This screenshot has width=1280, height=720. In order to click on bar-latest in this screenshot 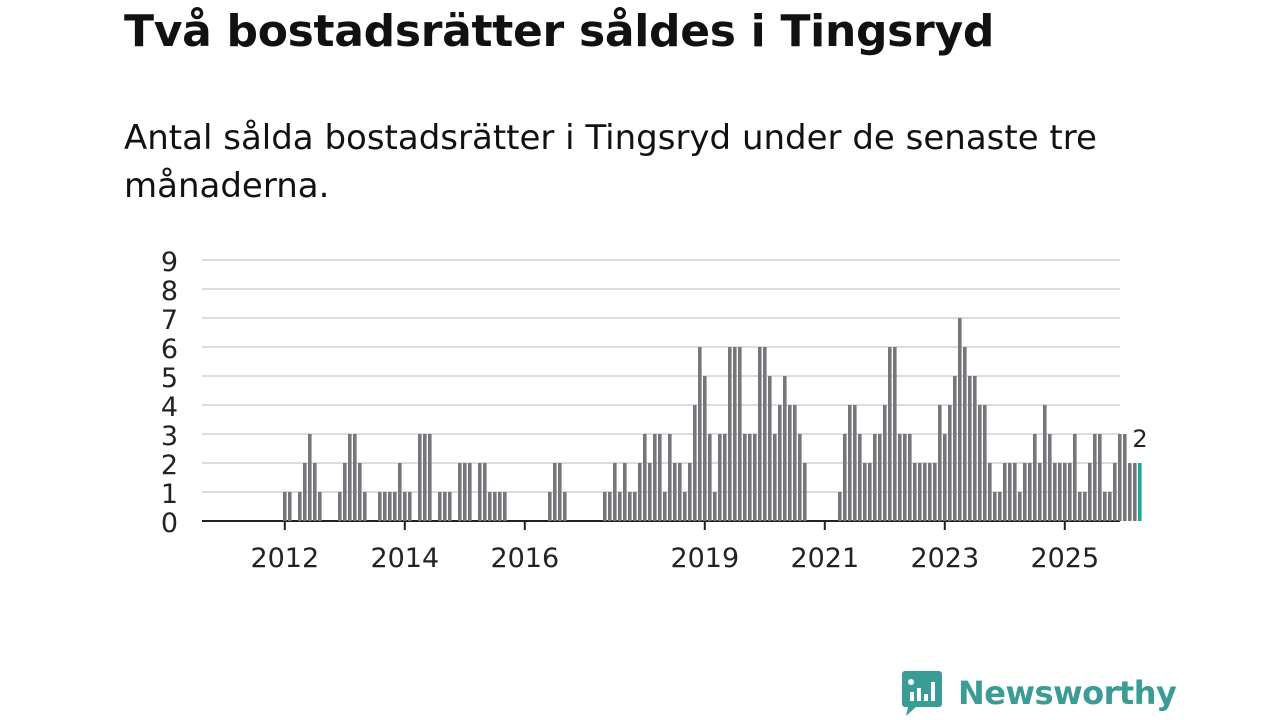, I will do `click(1140, 492)`.